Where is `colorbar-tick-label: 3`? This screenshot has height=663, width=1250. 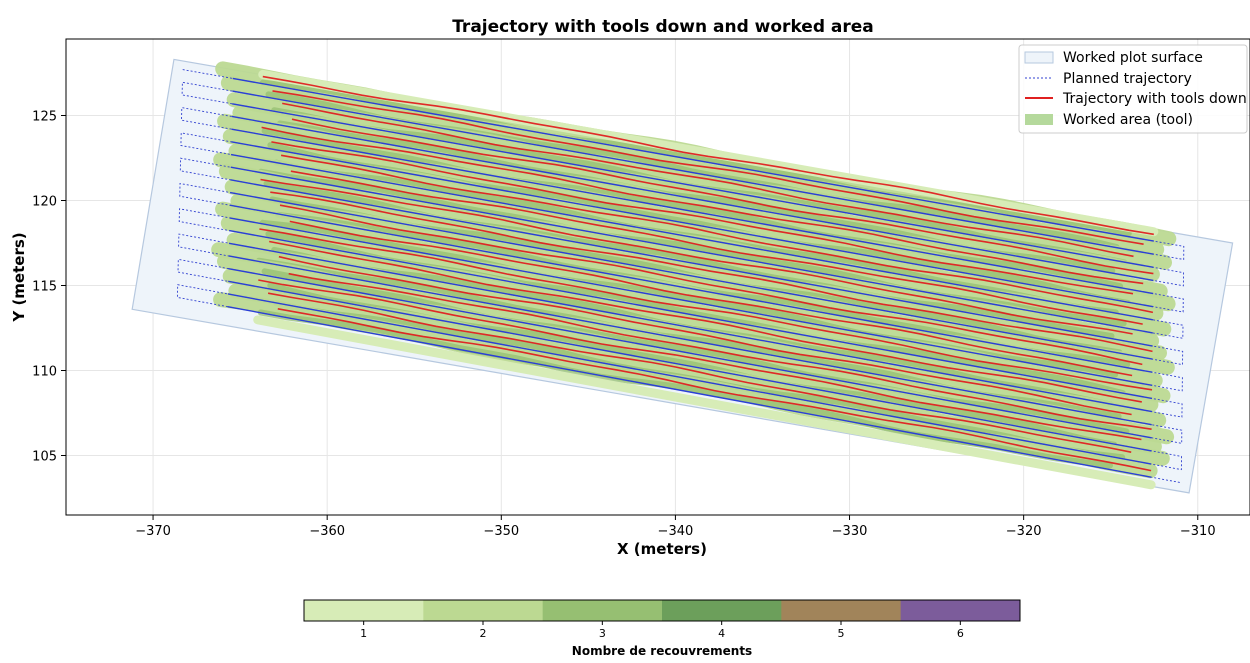
colorbar-tick-label: 3 is located at coordinates (602, 633).